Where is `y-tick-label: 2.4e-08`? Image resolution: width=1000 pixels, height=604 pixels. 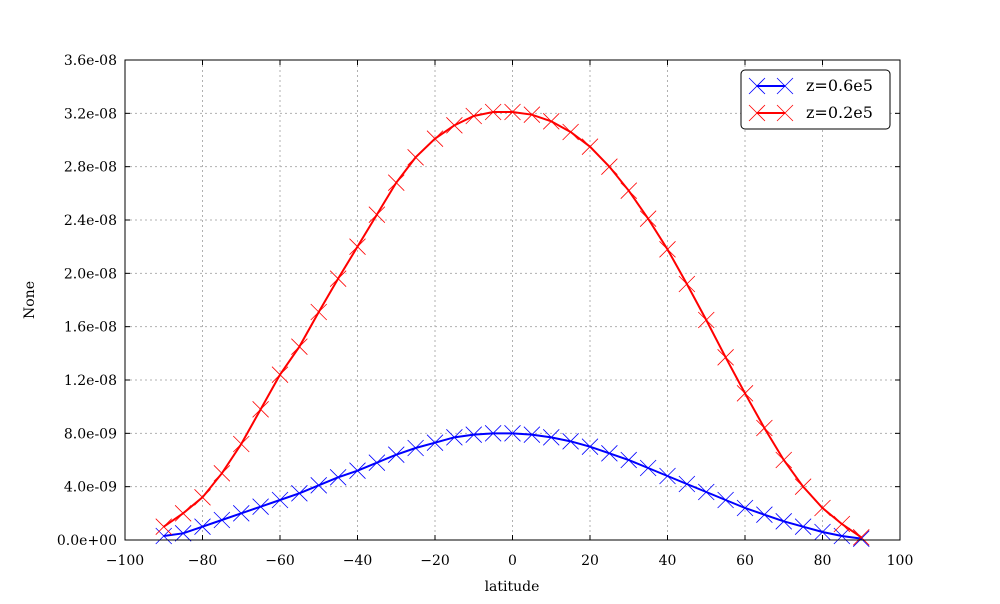
y-tick-label: 2.4e-08 is located at coordinates (90, 221).